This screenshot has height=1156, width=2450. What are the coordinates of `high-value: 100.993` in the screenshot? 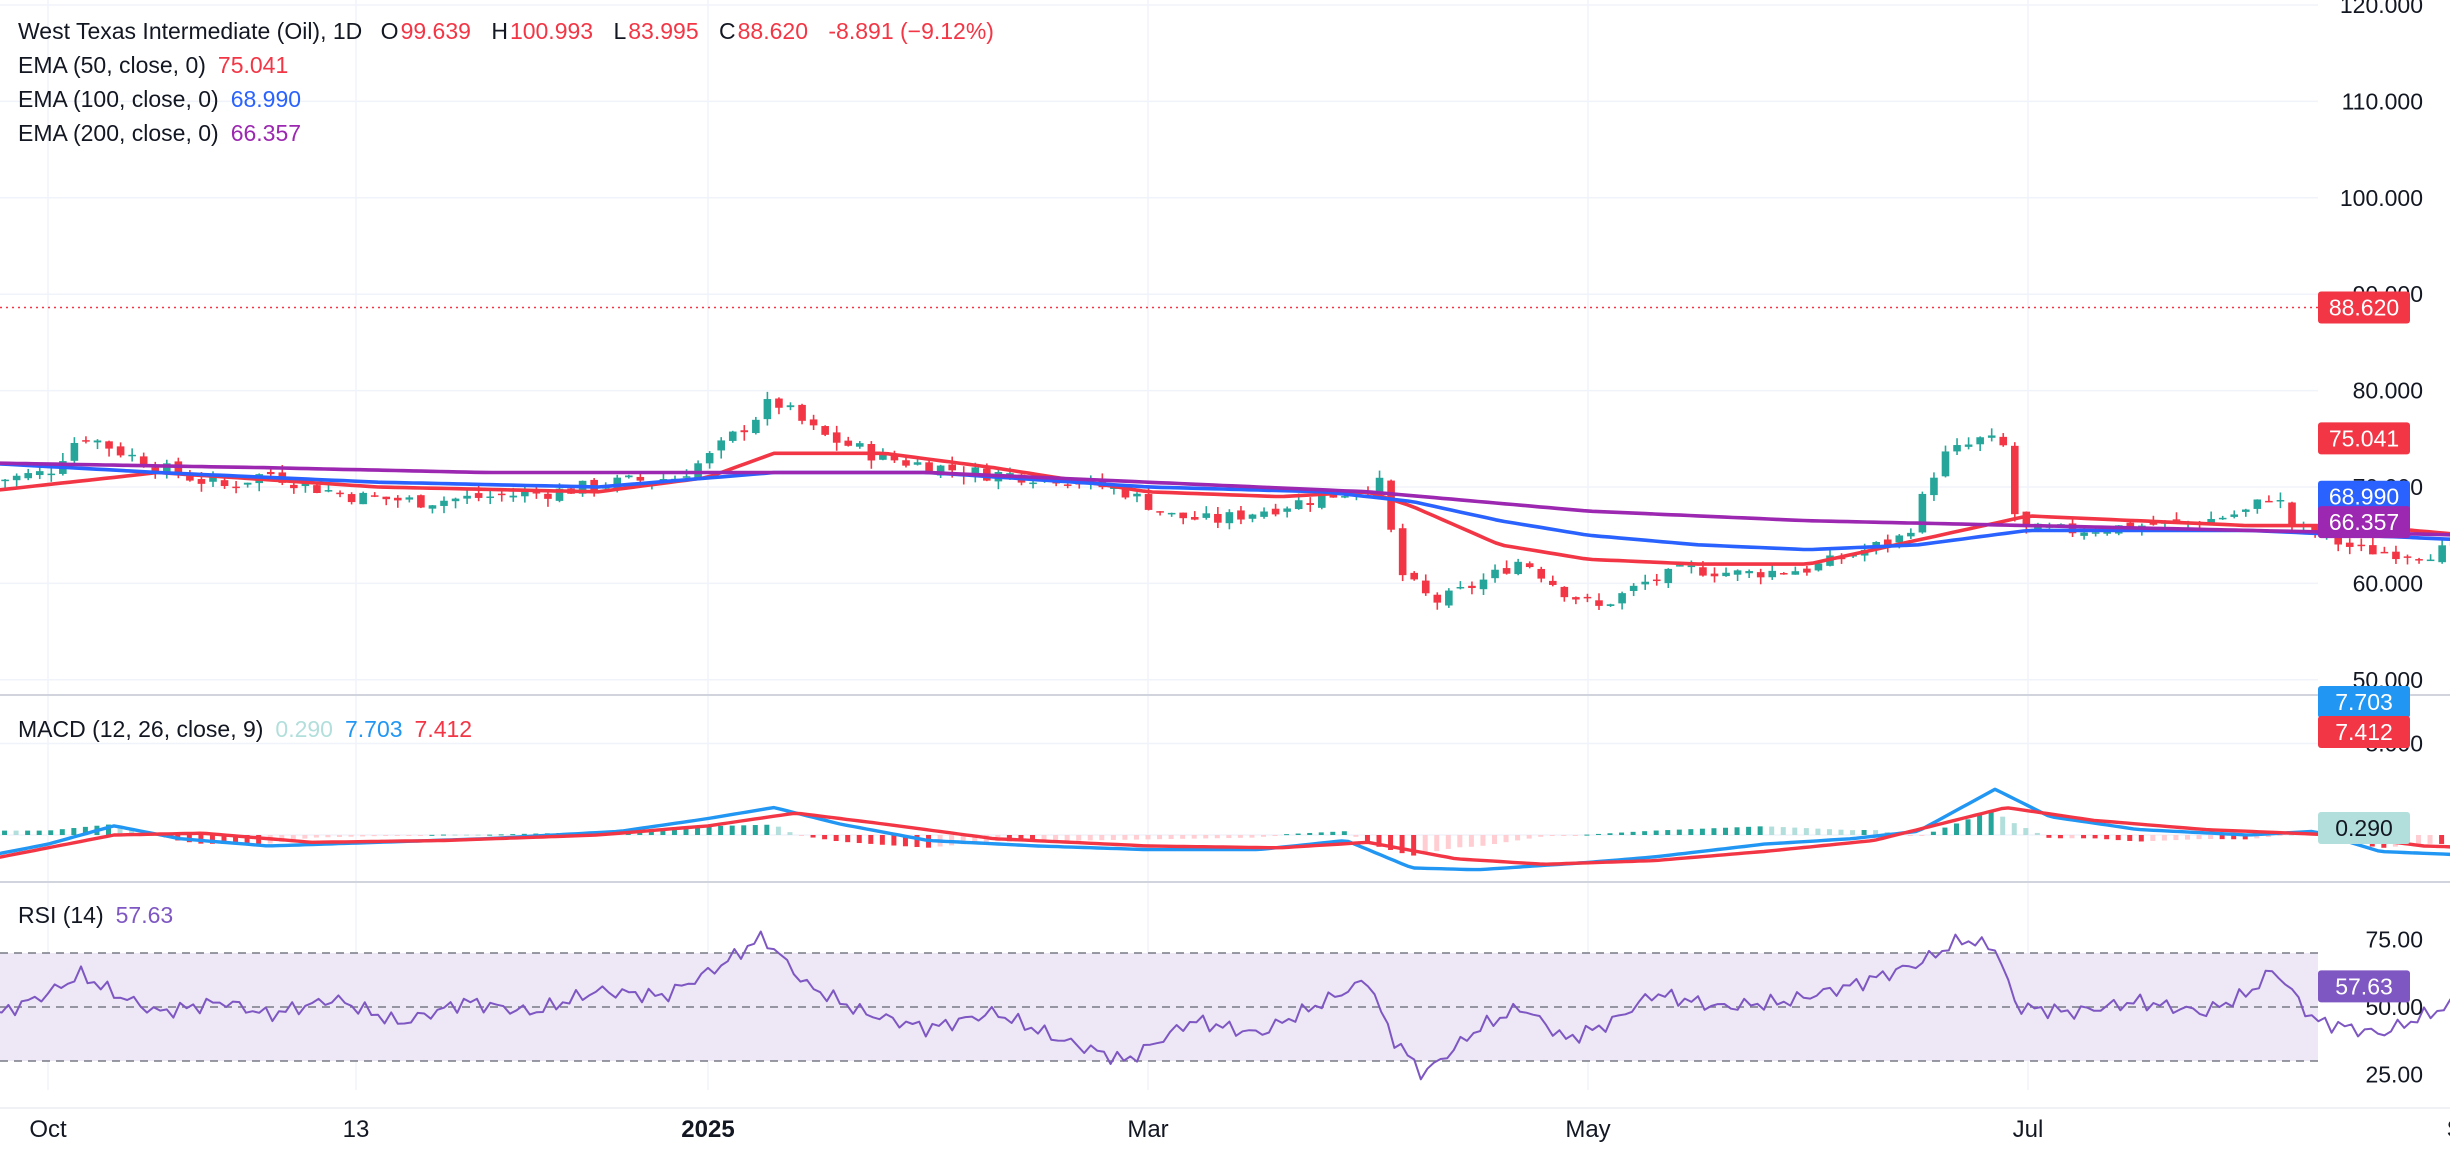 It's located at (551, 31).